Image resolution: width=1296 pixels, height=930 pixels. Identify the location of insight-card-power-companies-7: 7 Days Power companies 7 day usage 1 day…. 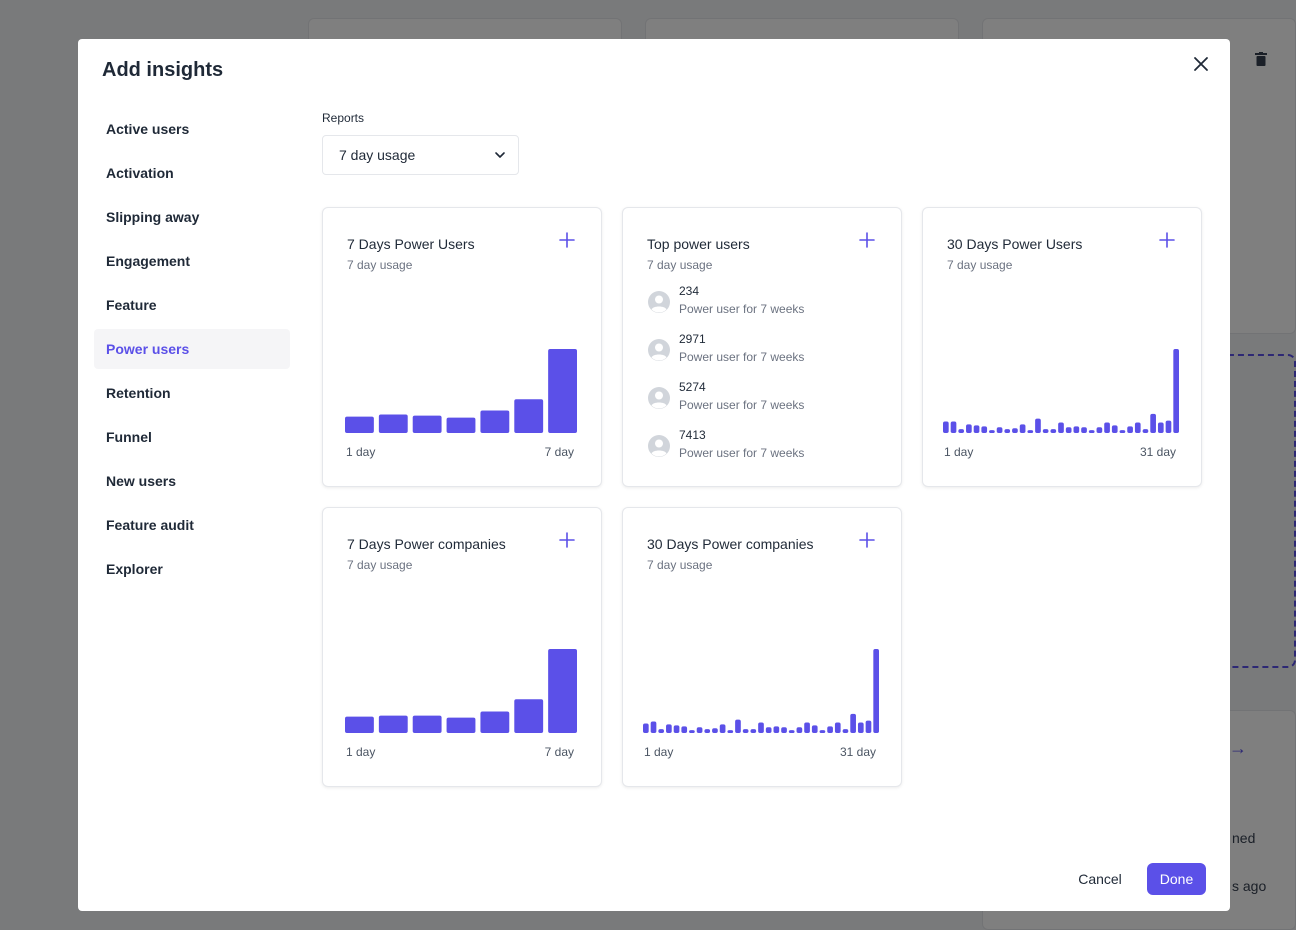
(462, 647).